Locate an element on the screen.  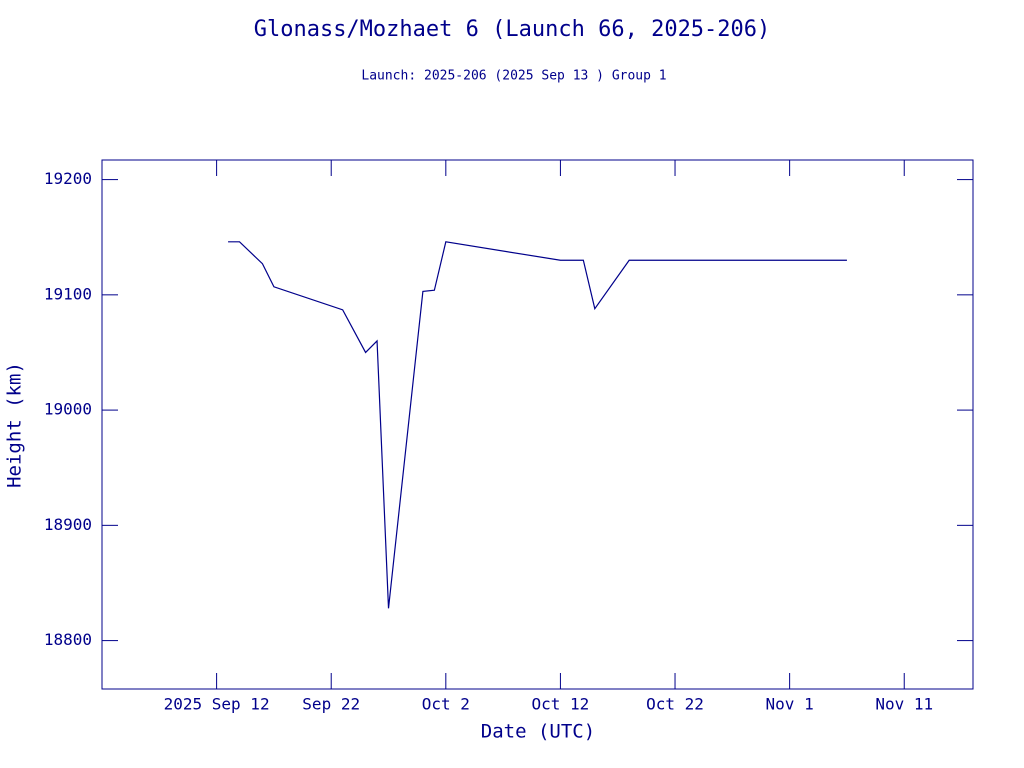
x-tick-label: Oct 12 is located at coordinates (561, 704).